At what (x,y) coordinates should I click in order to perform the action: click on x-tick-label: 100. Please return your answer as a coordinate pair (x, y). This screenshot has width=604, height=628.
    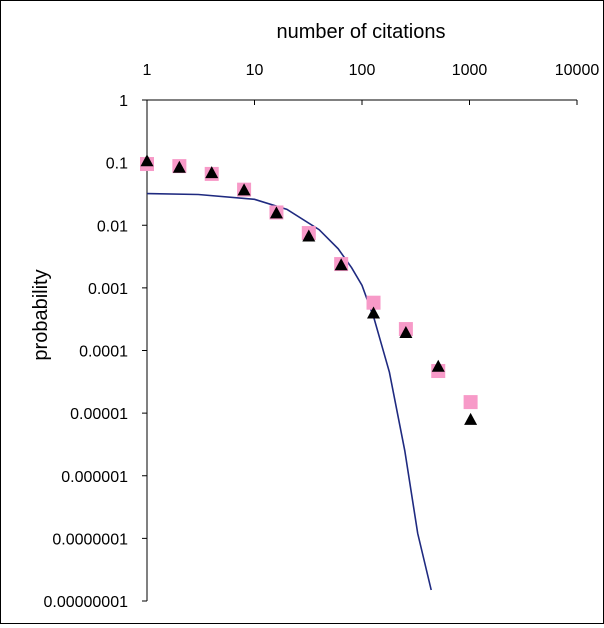
    Looking at the image, I should click on (362, 70).